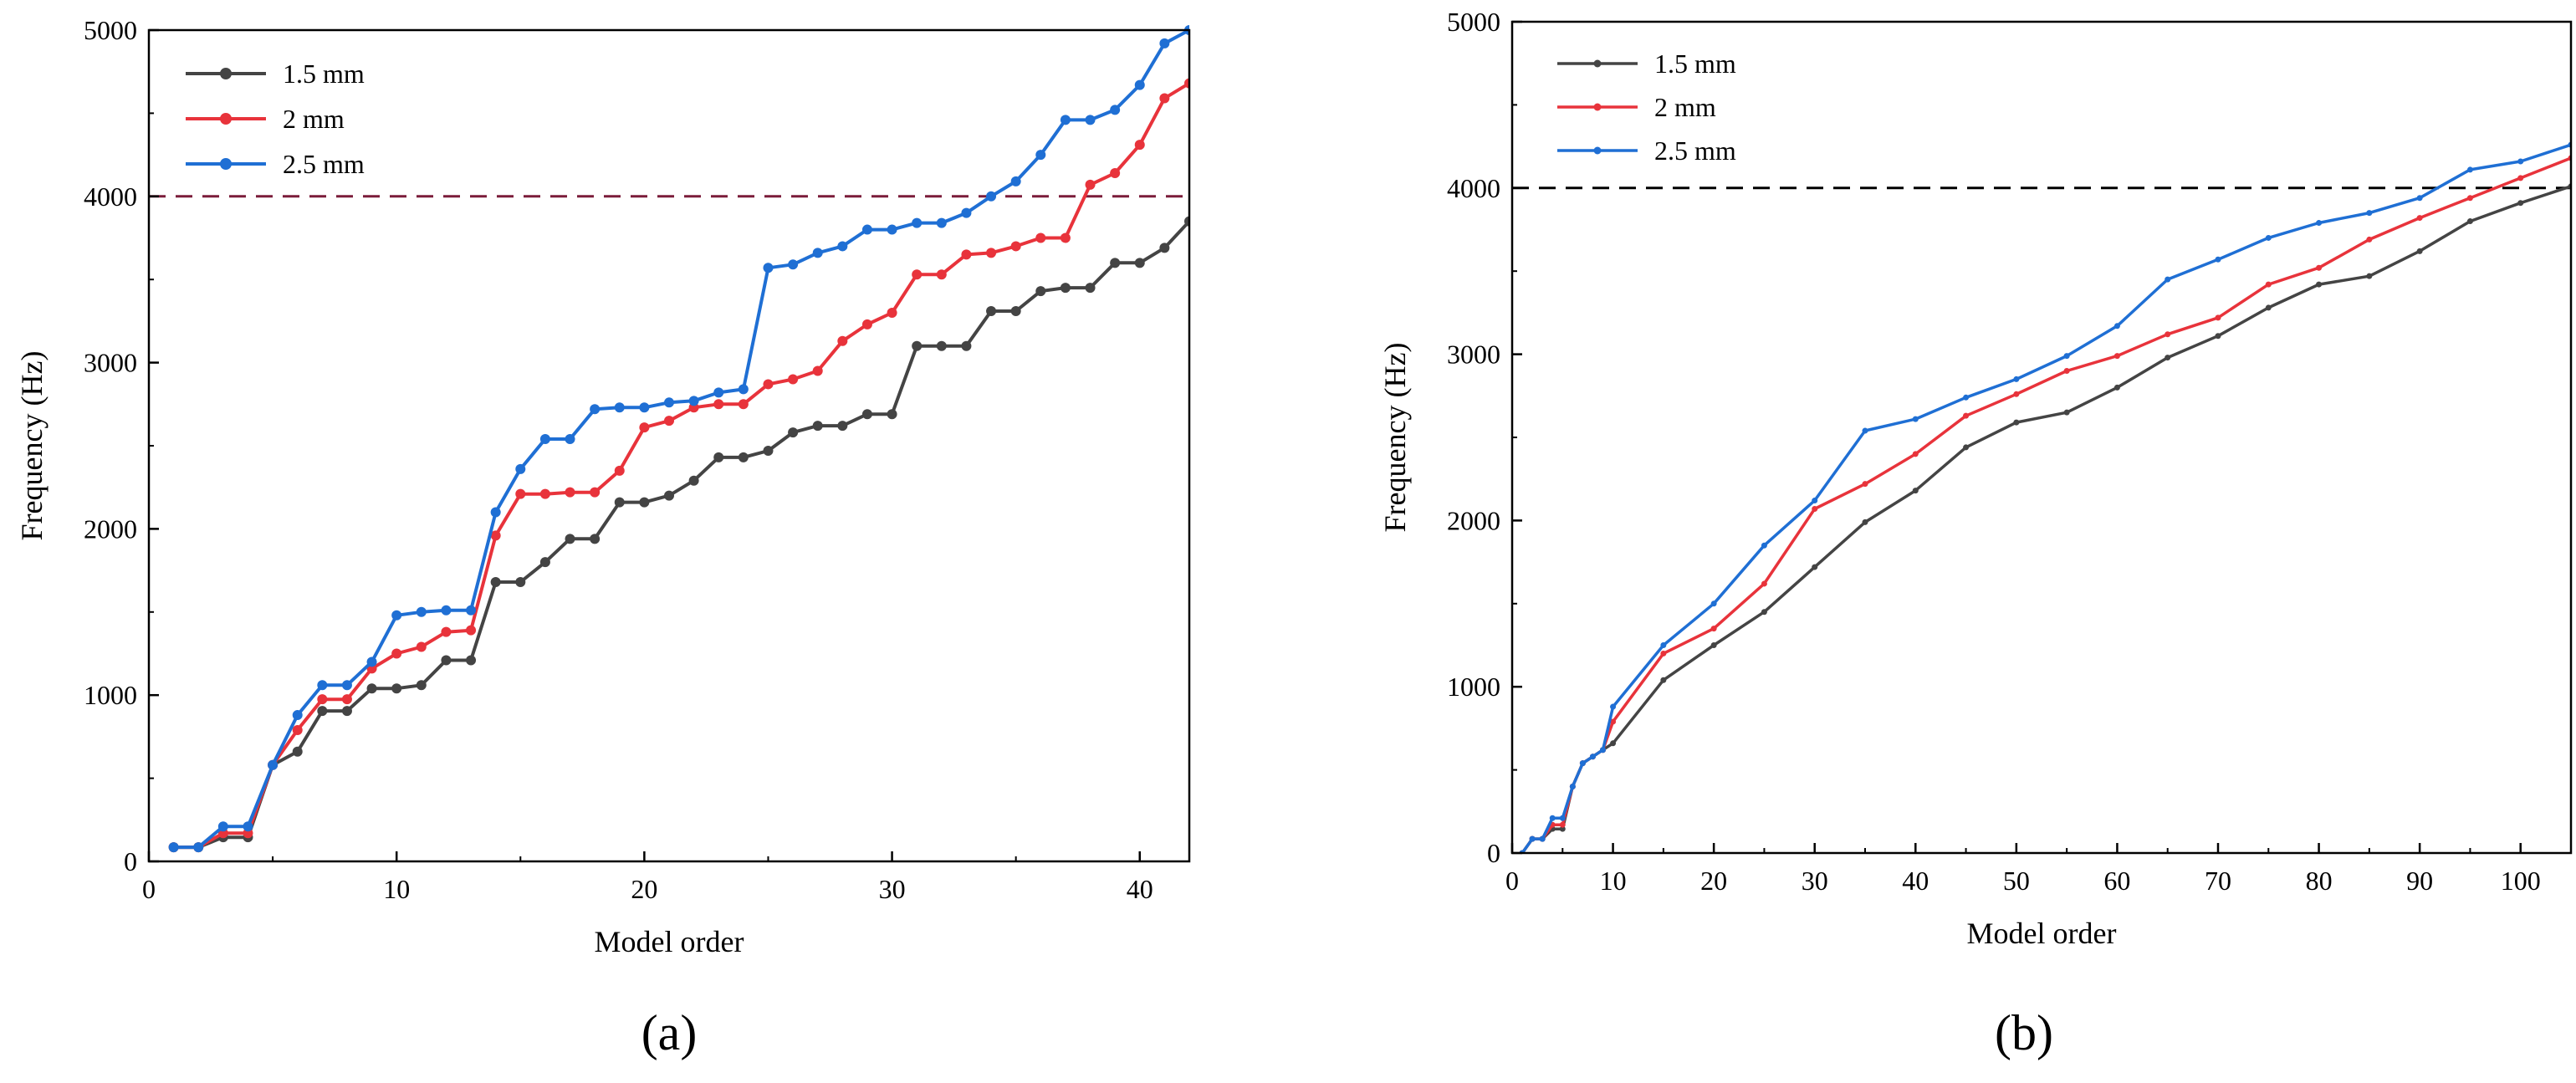 The image size is (2576, 1083). Describe the element at coordinates (644, 889) in the screenshot. I see `x-tick-label: 20` at that location.